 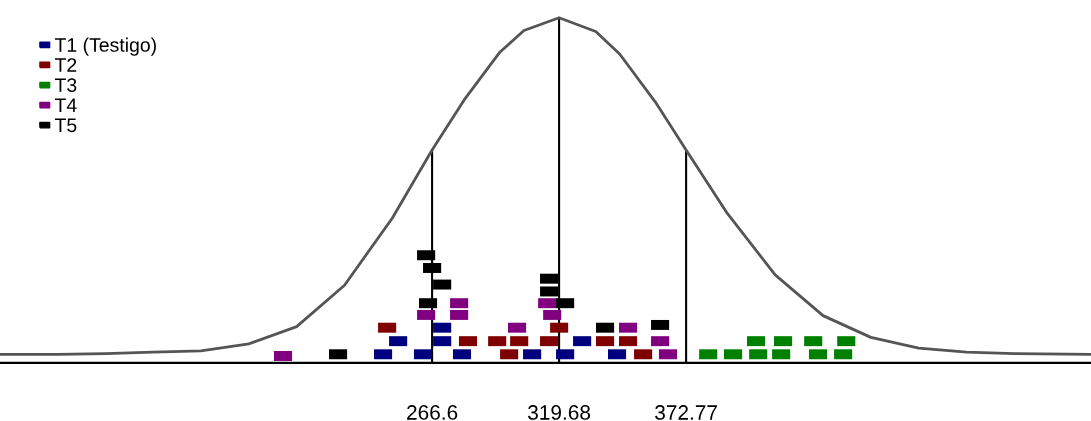 What do you see at coordinates (65, 105) in the screenshot?
I see `legend-label: T4` at bounding box center [65, 105].